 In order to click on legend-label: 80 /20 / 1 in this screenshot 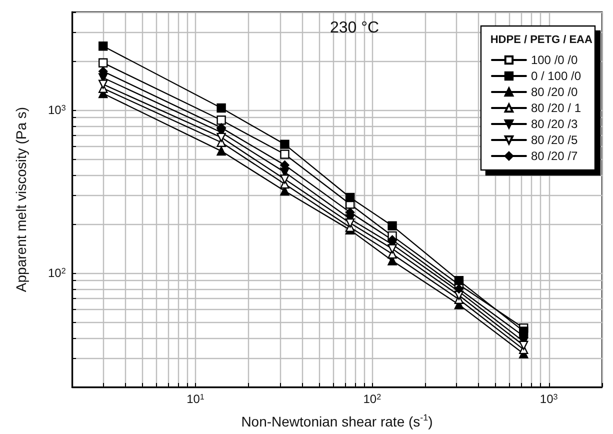, I will do `click(556, 108)`.